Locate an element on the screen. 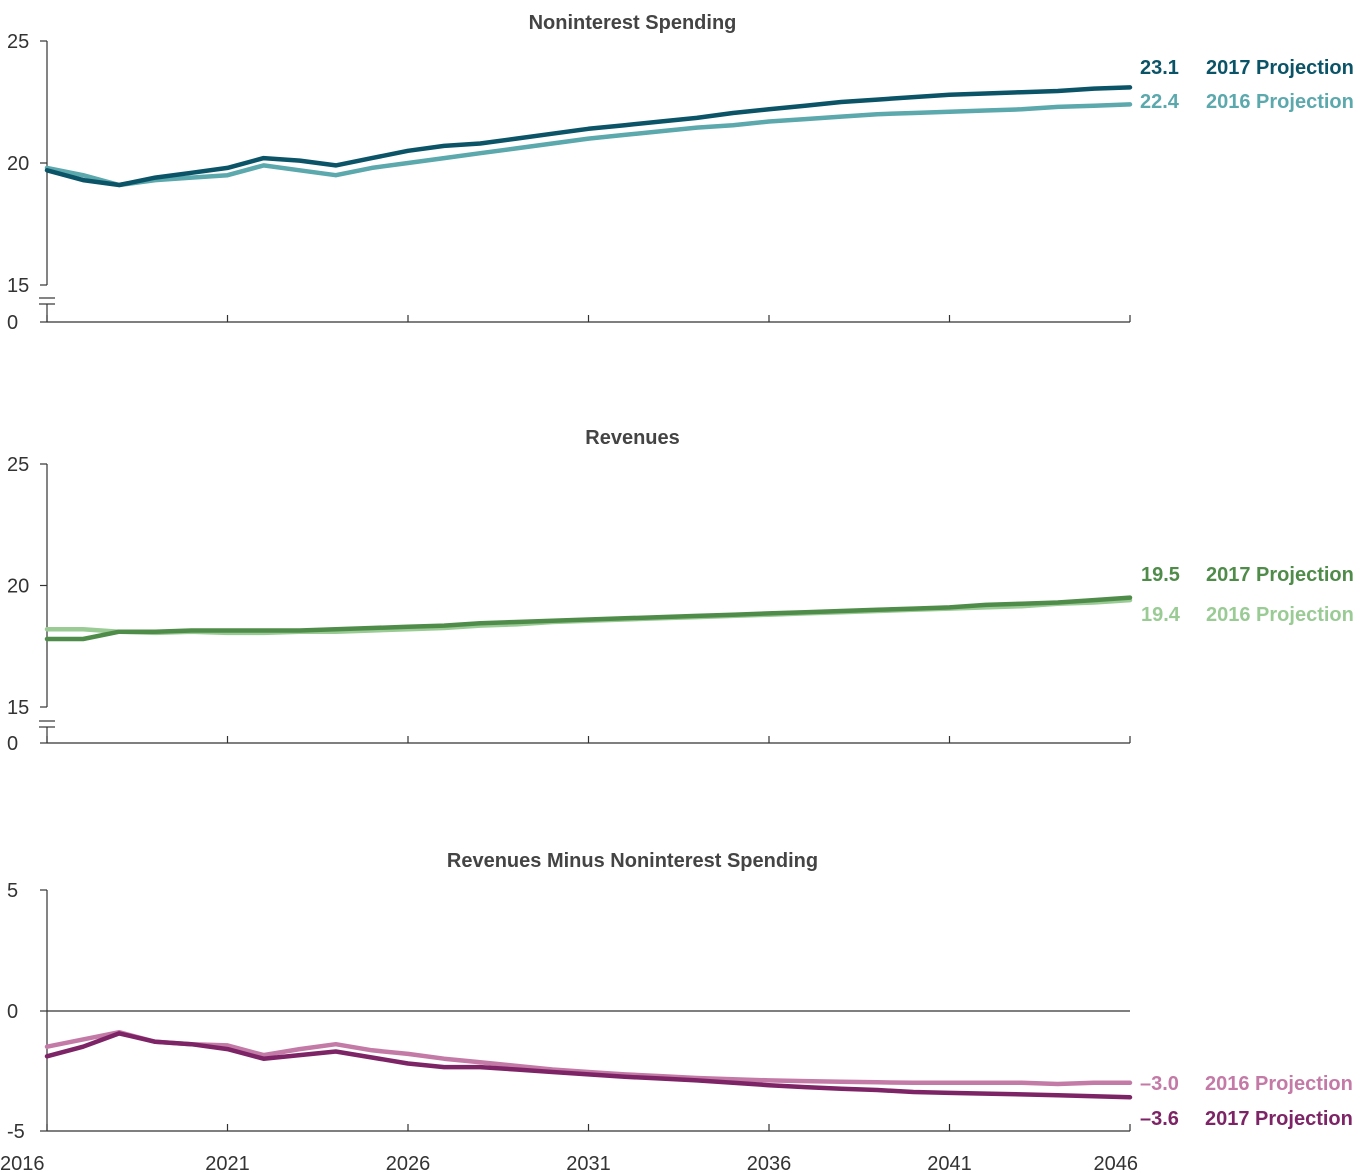  x-tick-label: 2046 is located at coordinates (1116, 1163).